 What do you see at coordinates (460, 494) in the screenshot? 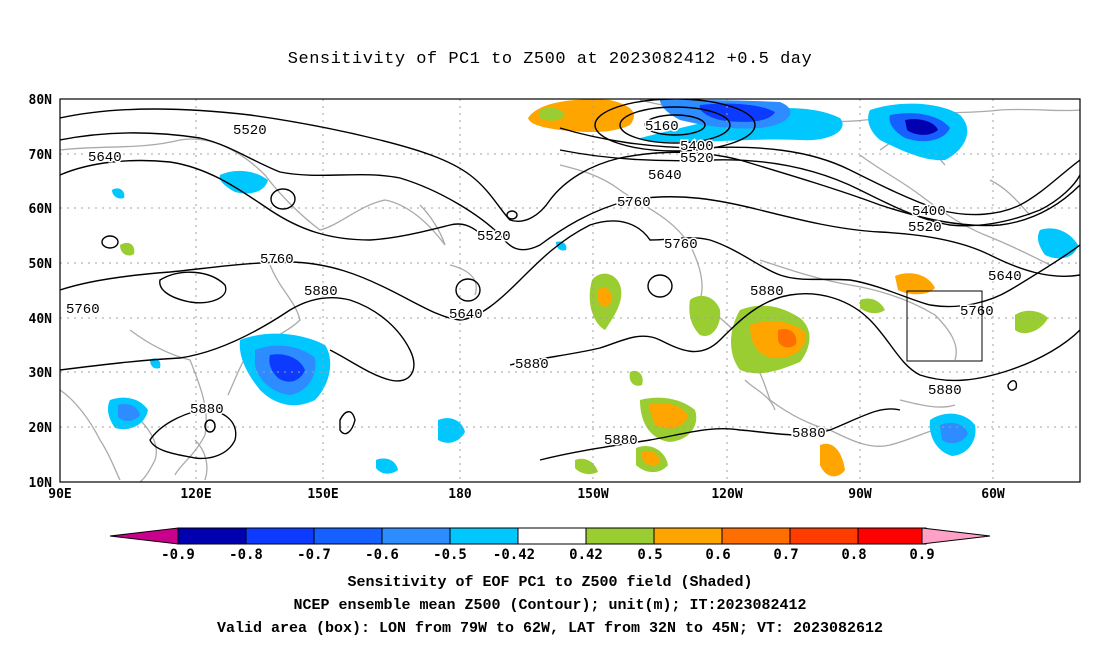
I see `lon-label: 180` at bounding box center [460, 494].